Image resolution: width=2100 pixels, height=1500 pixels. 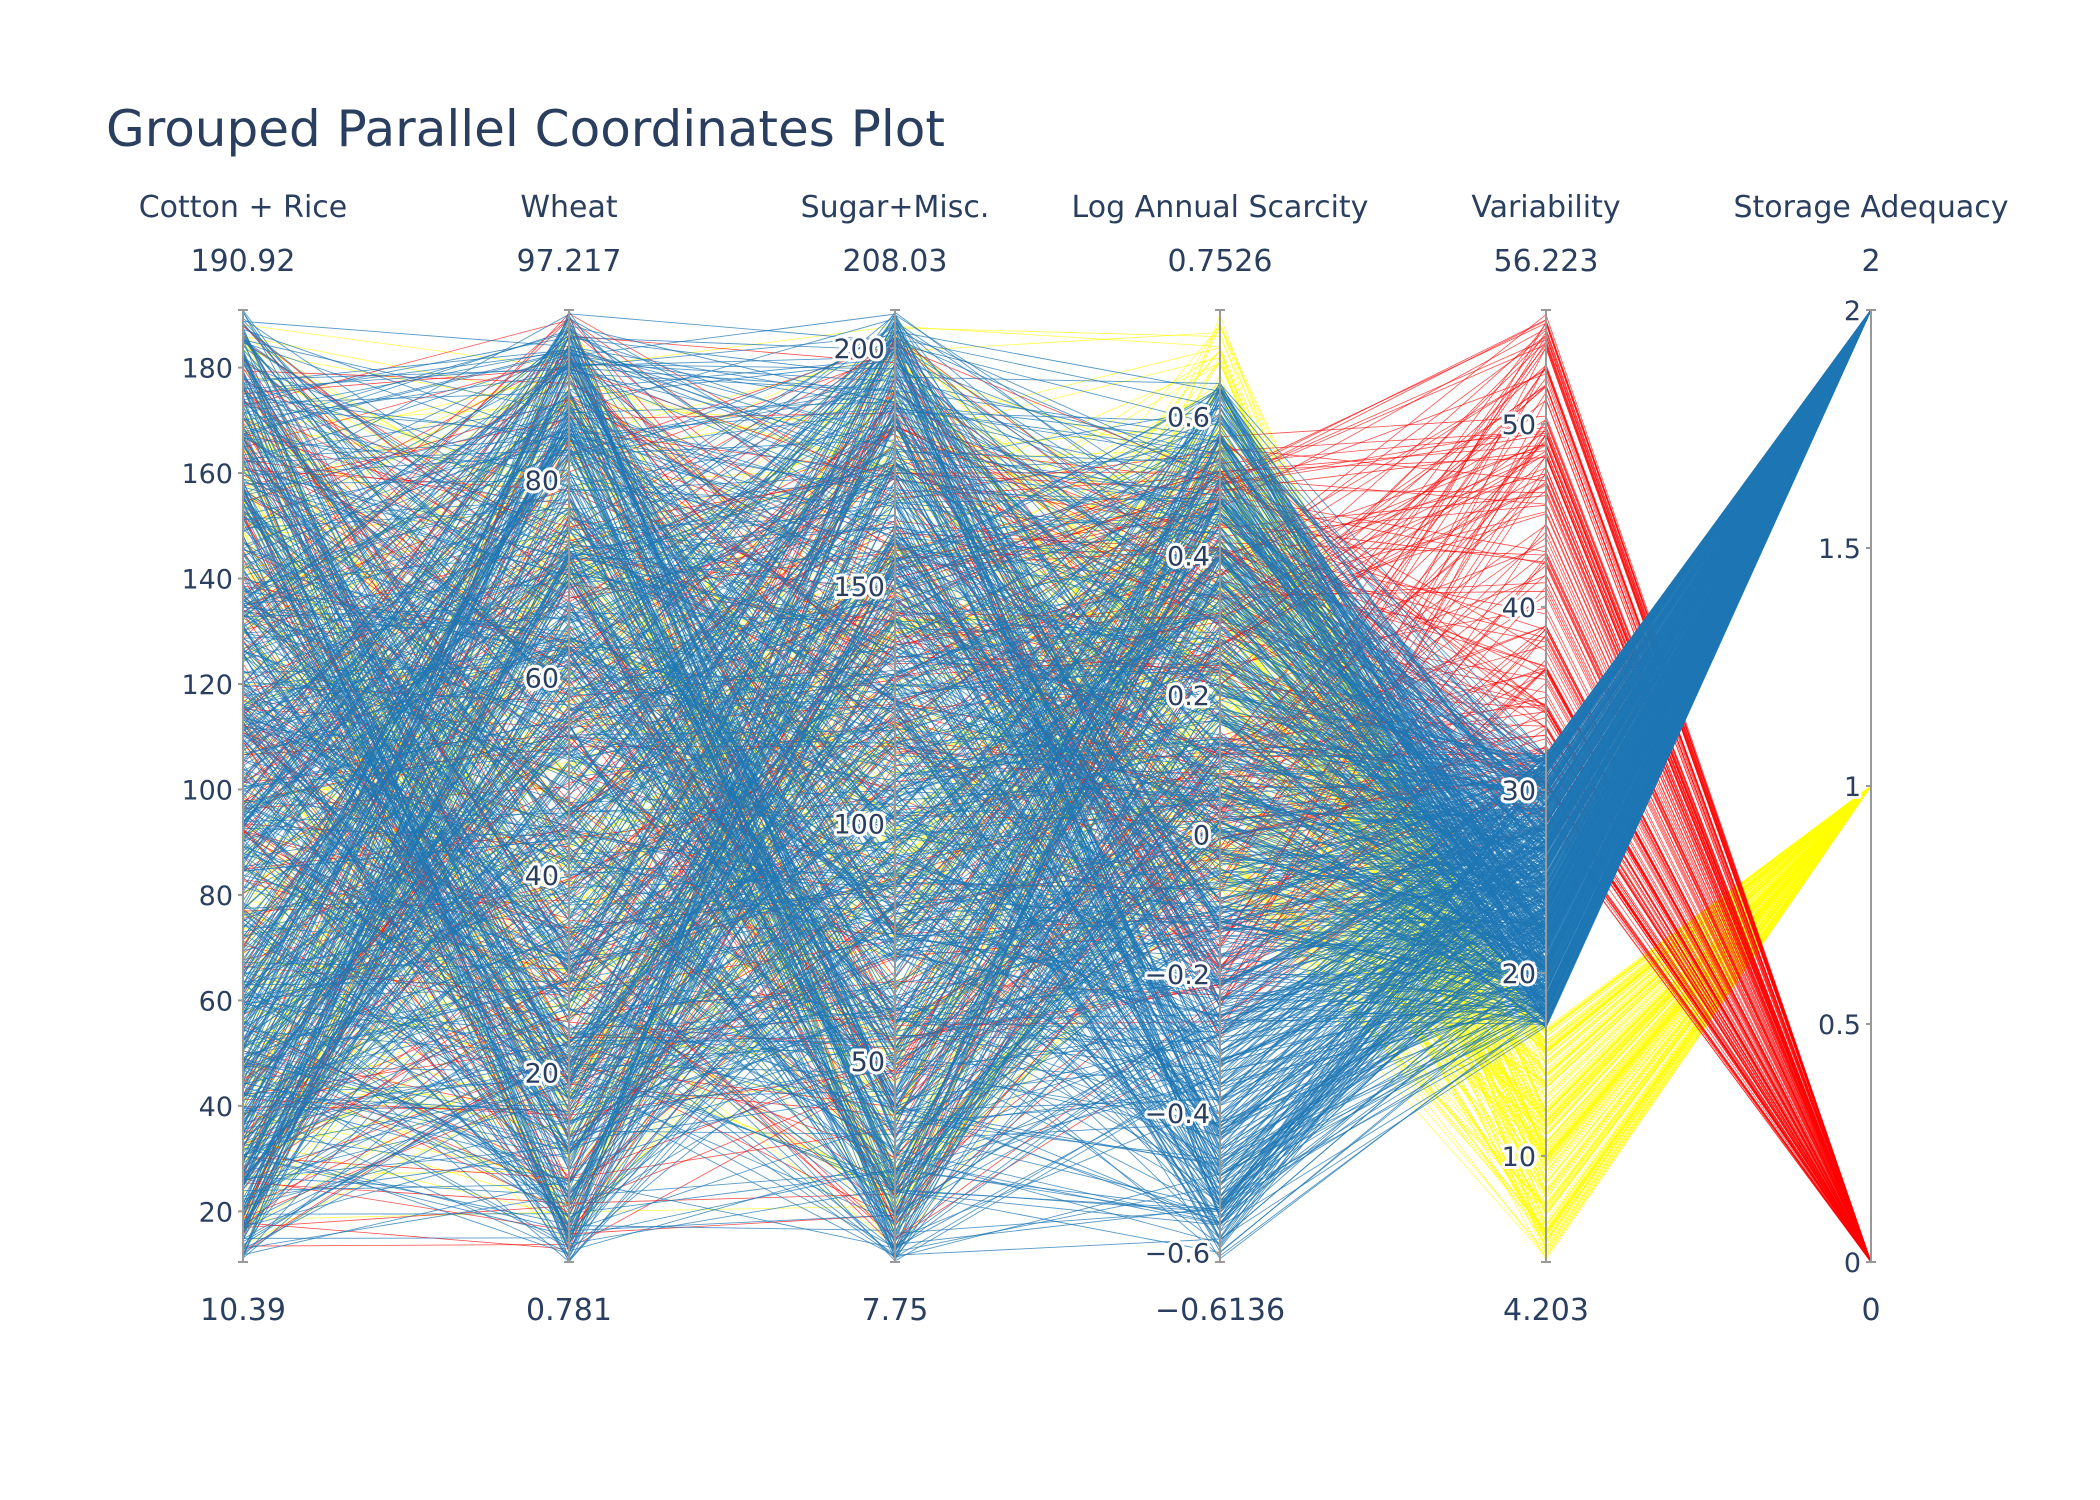 What do you see at coordinates (1545, 207) in the screenshot?
I see `axis-title: Variability` at bounding box center [1545, 207].